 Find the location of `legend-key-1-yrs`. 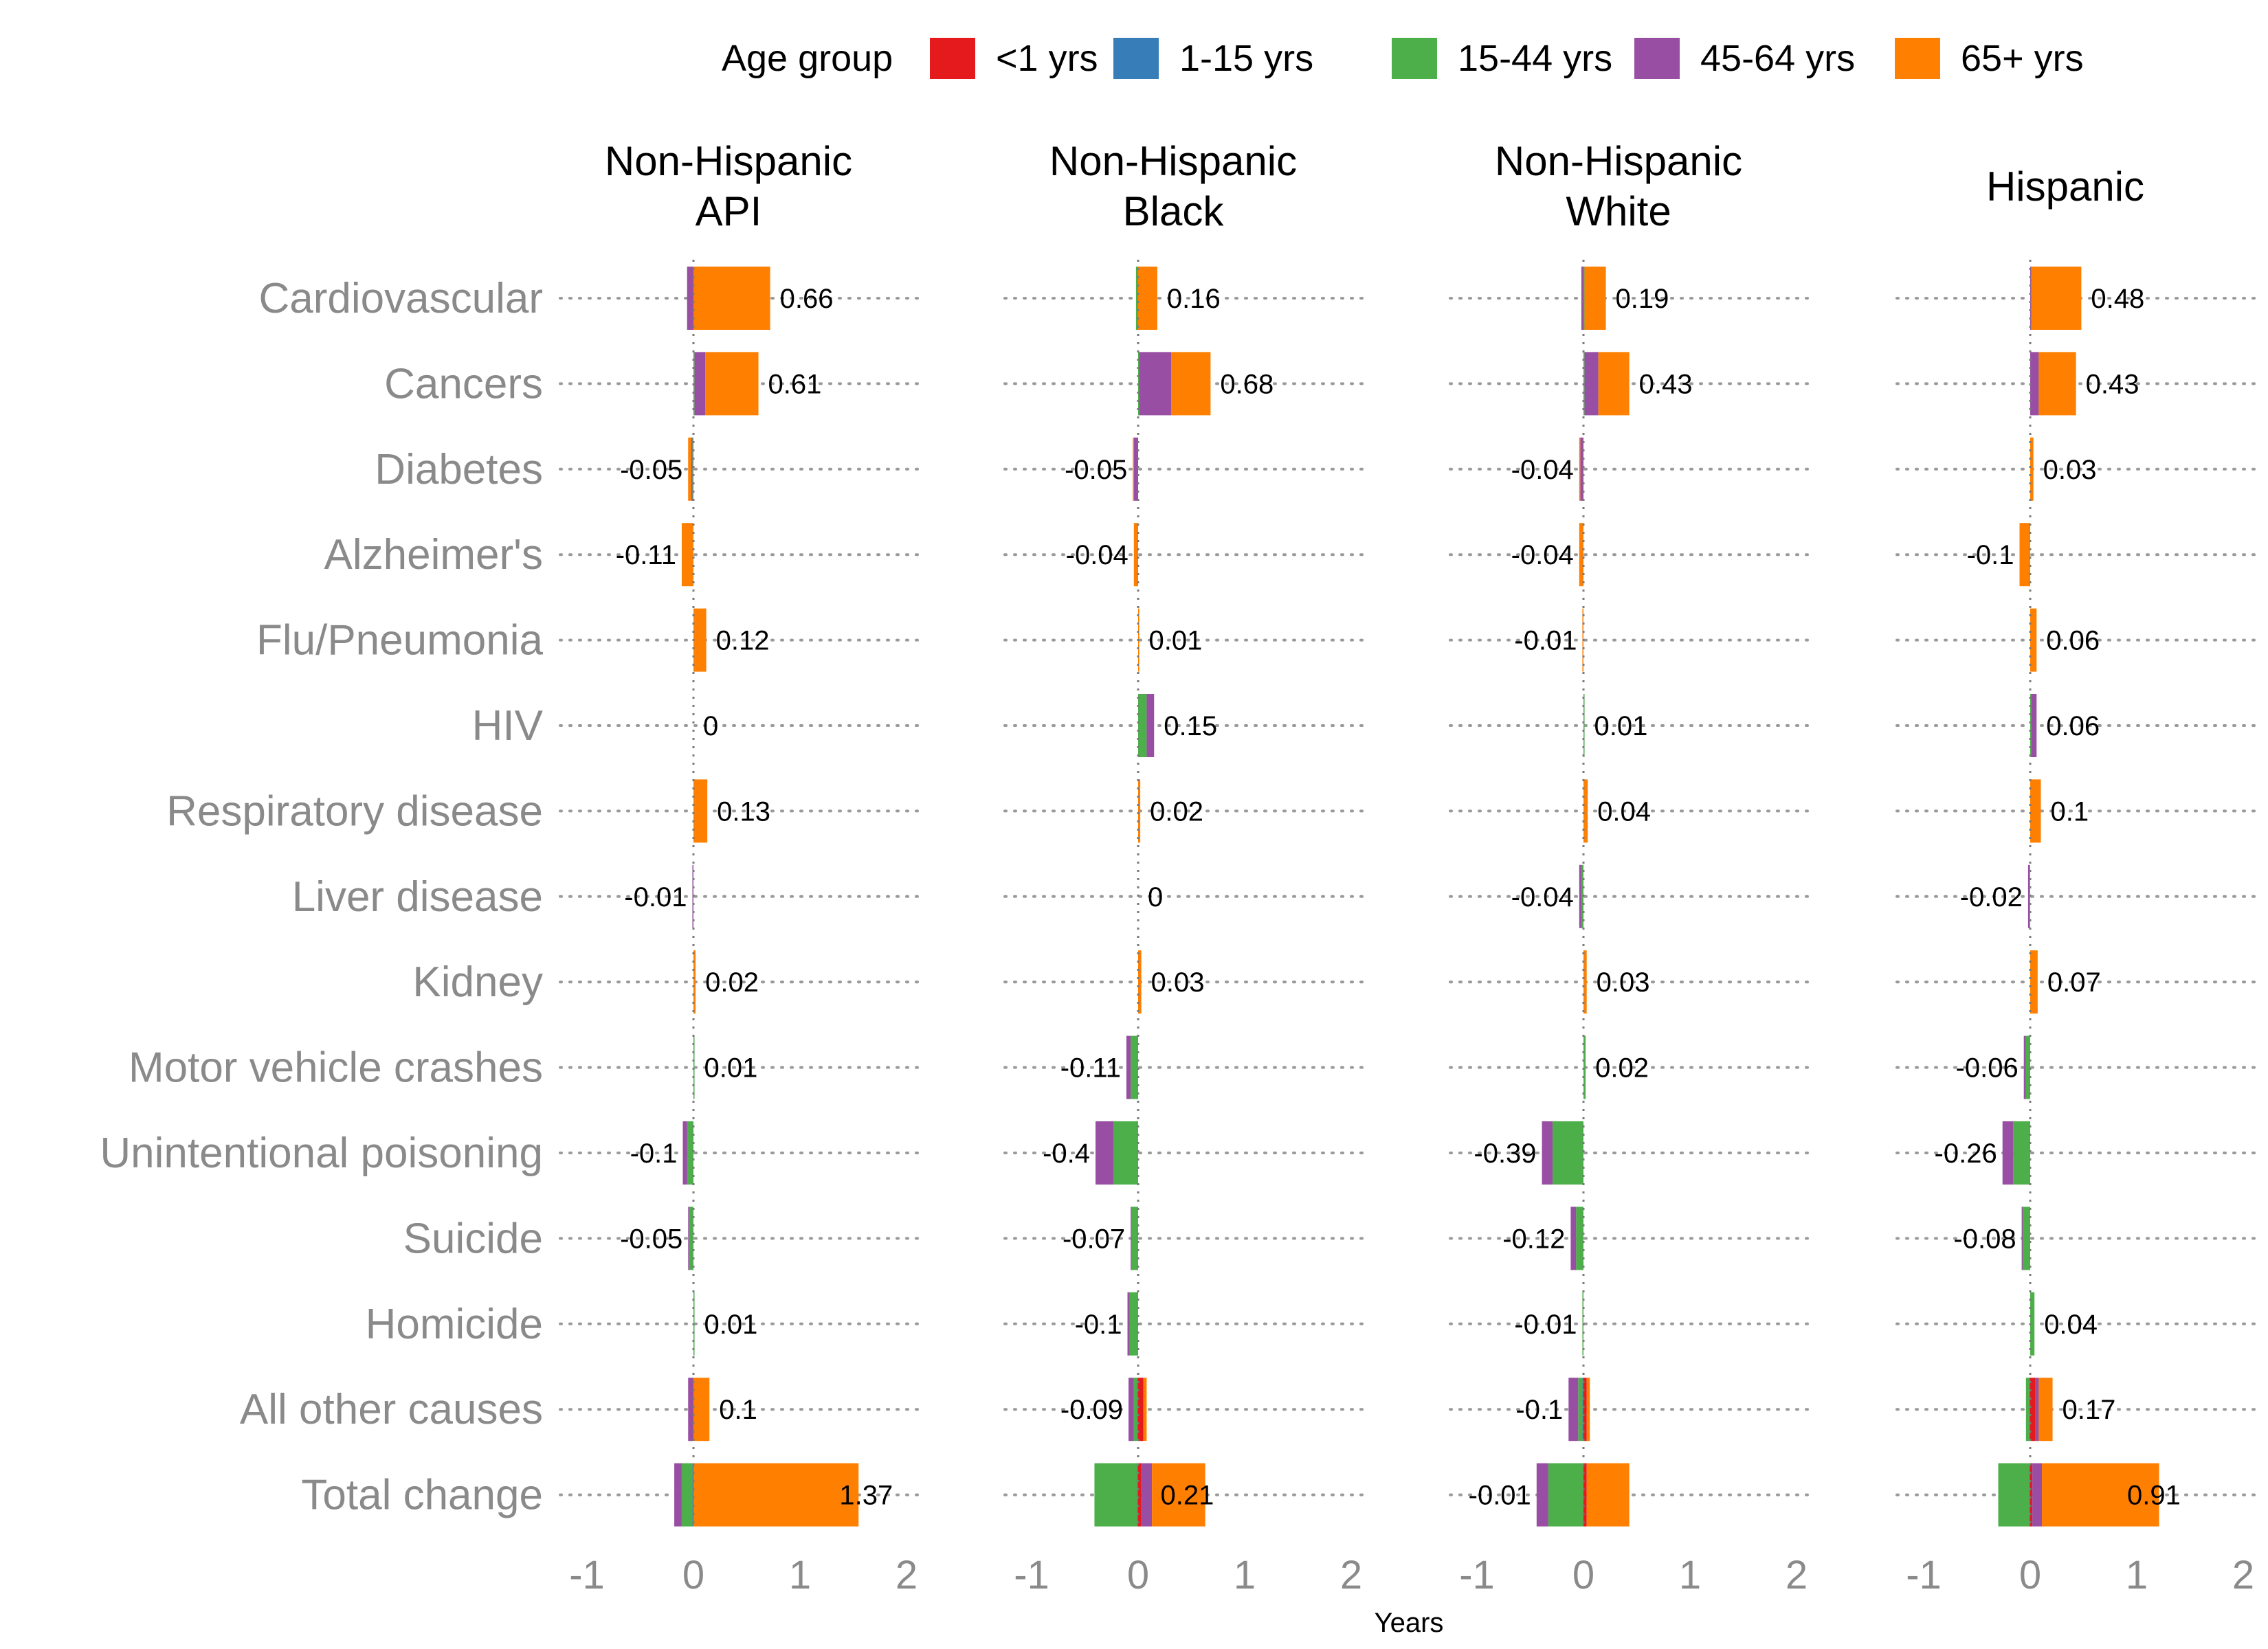

legend-key-1-yrs is located at coordinates (953, 58).